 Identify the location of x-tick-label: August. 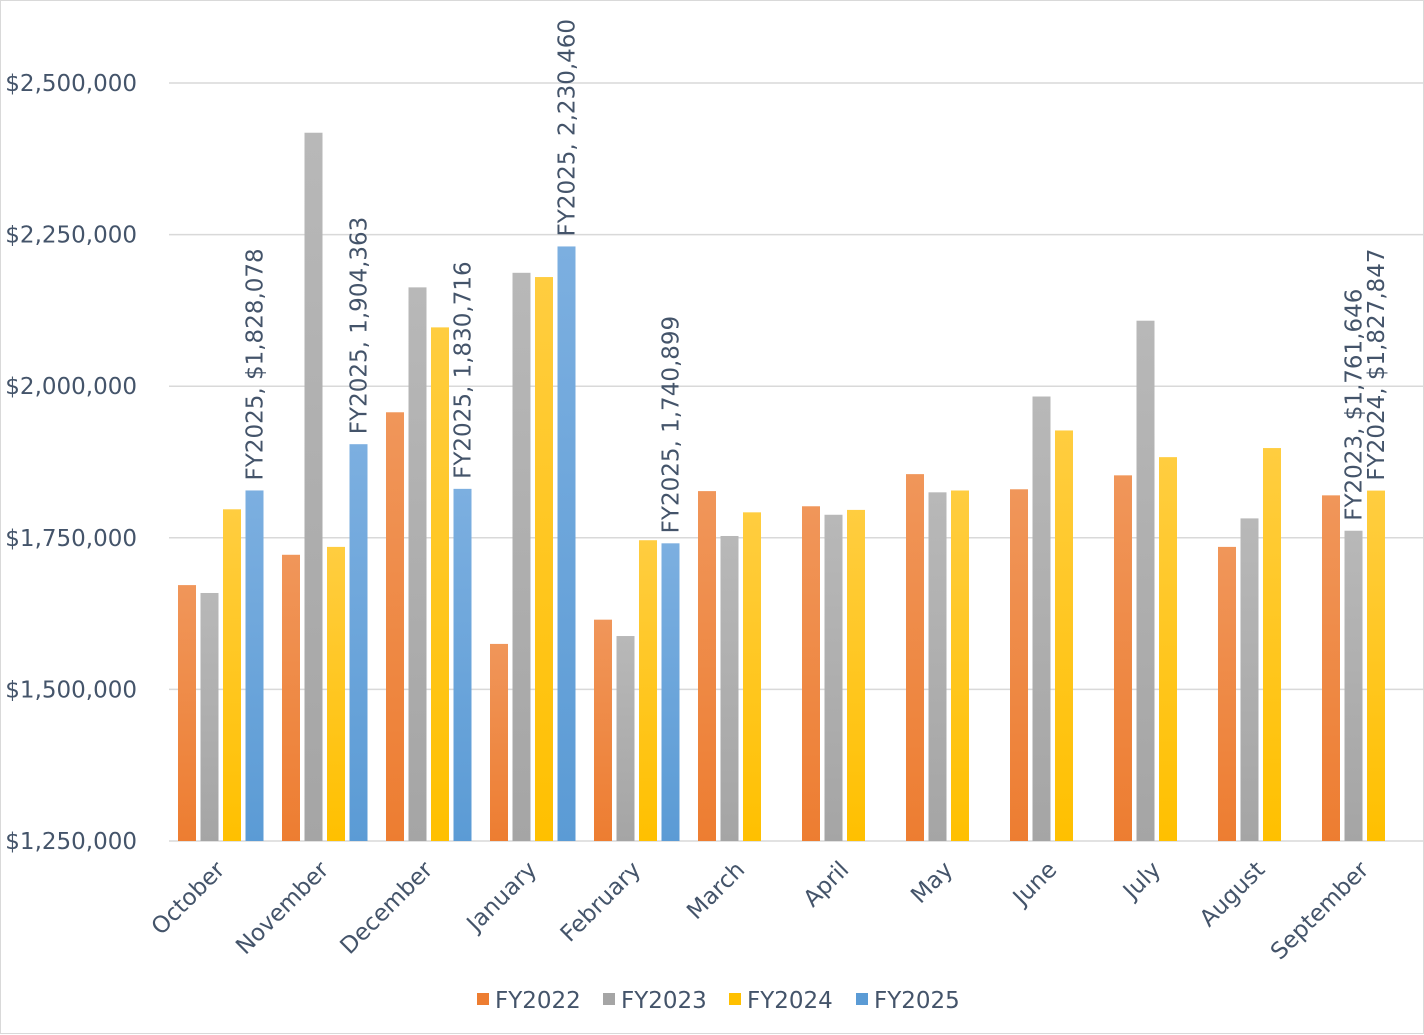
(1232, 894).